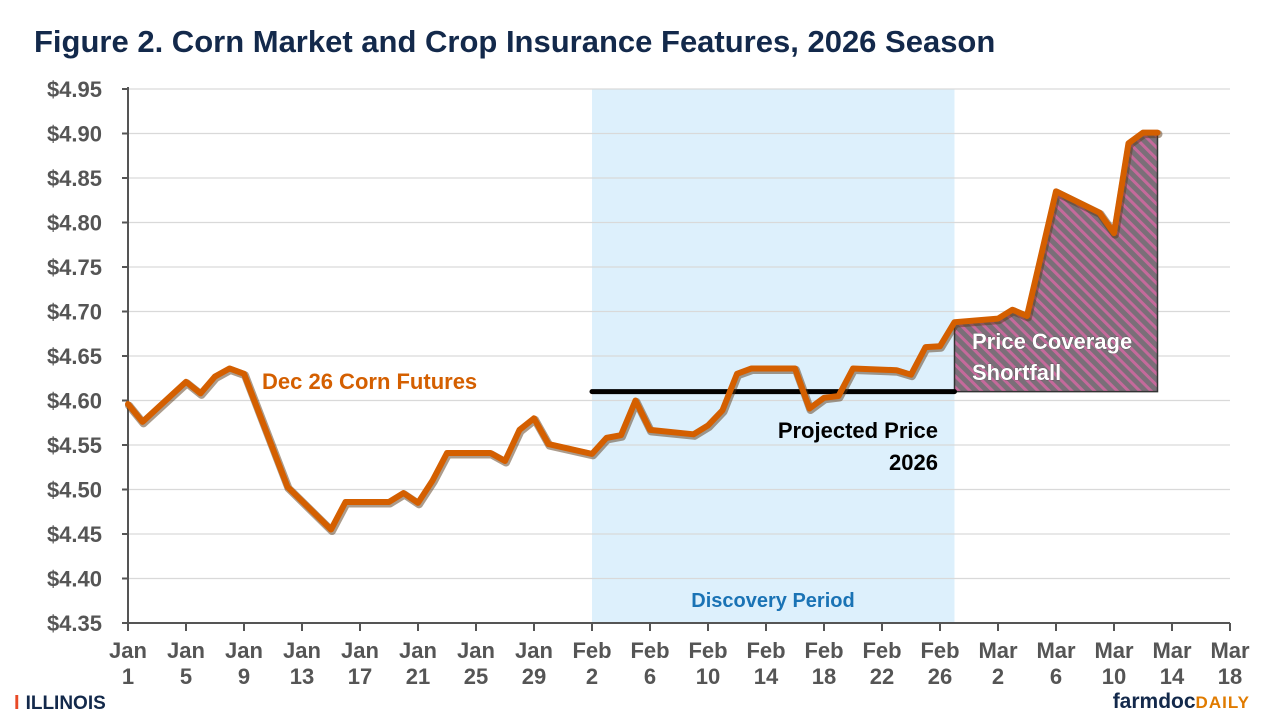 The image size is (1280, 720). What do you see at coordinates (74, 534) in the screenshot?
I see `y-tick-label: $4.45` at bounding box center [74, 534].